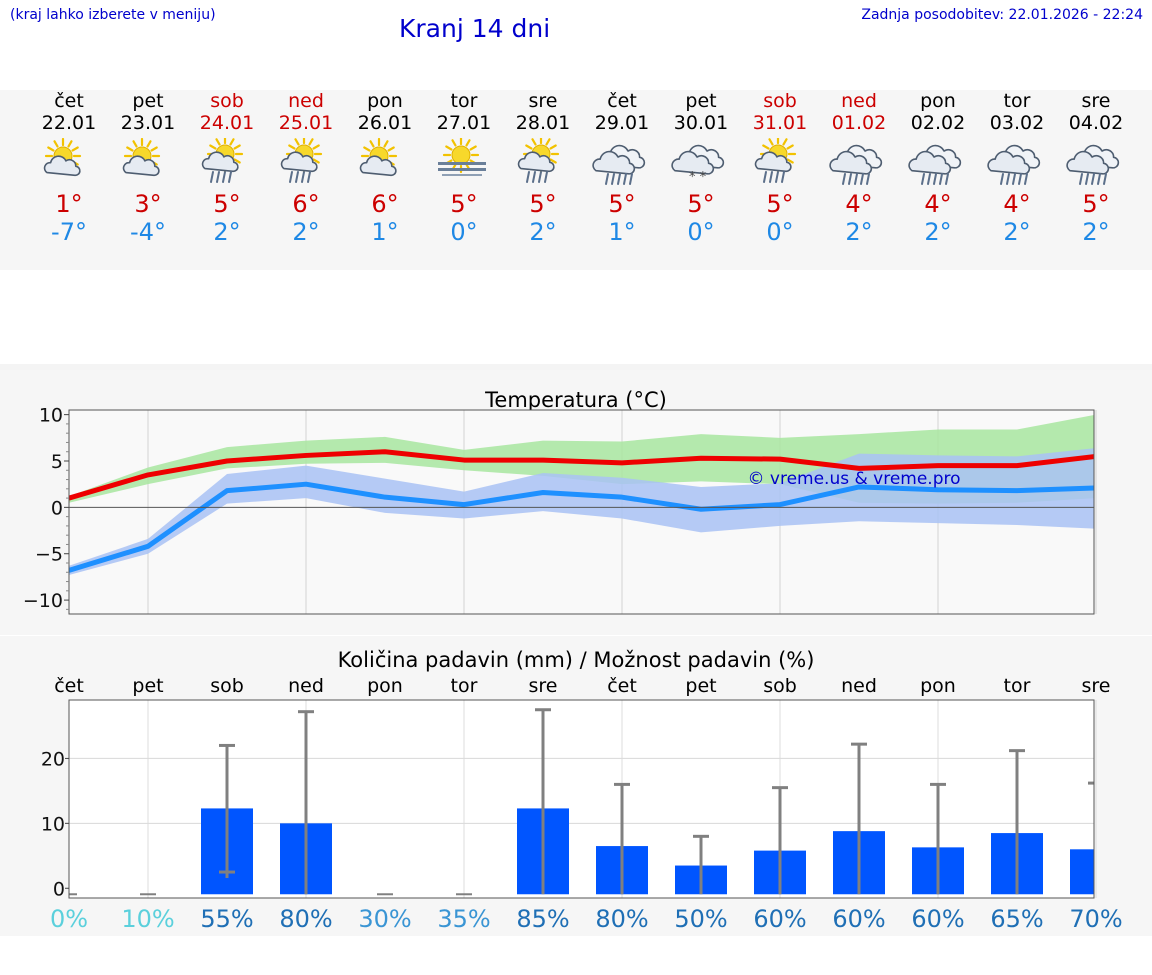 The width and height of the screenshot is (1152, 975). I want to click on forecast-day: čet 22.01 1° -7°, so click(69, 168).